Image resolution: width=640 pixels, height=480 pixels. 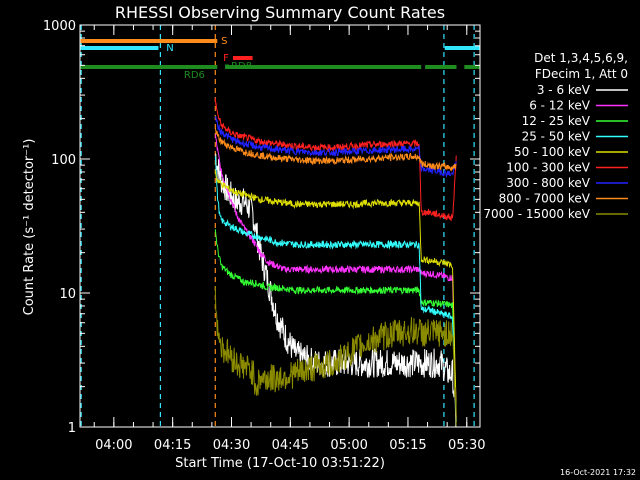 What do you see at coordinates (581, 58) in the screenshot?
I see `legend-header-line-1: Det 1,3,4,5,6,9,` at bounding box center [581, 58].